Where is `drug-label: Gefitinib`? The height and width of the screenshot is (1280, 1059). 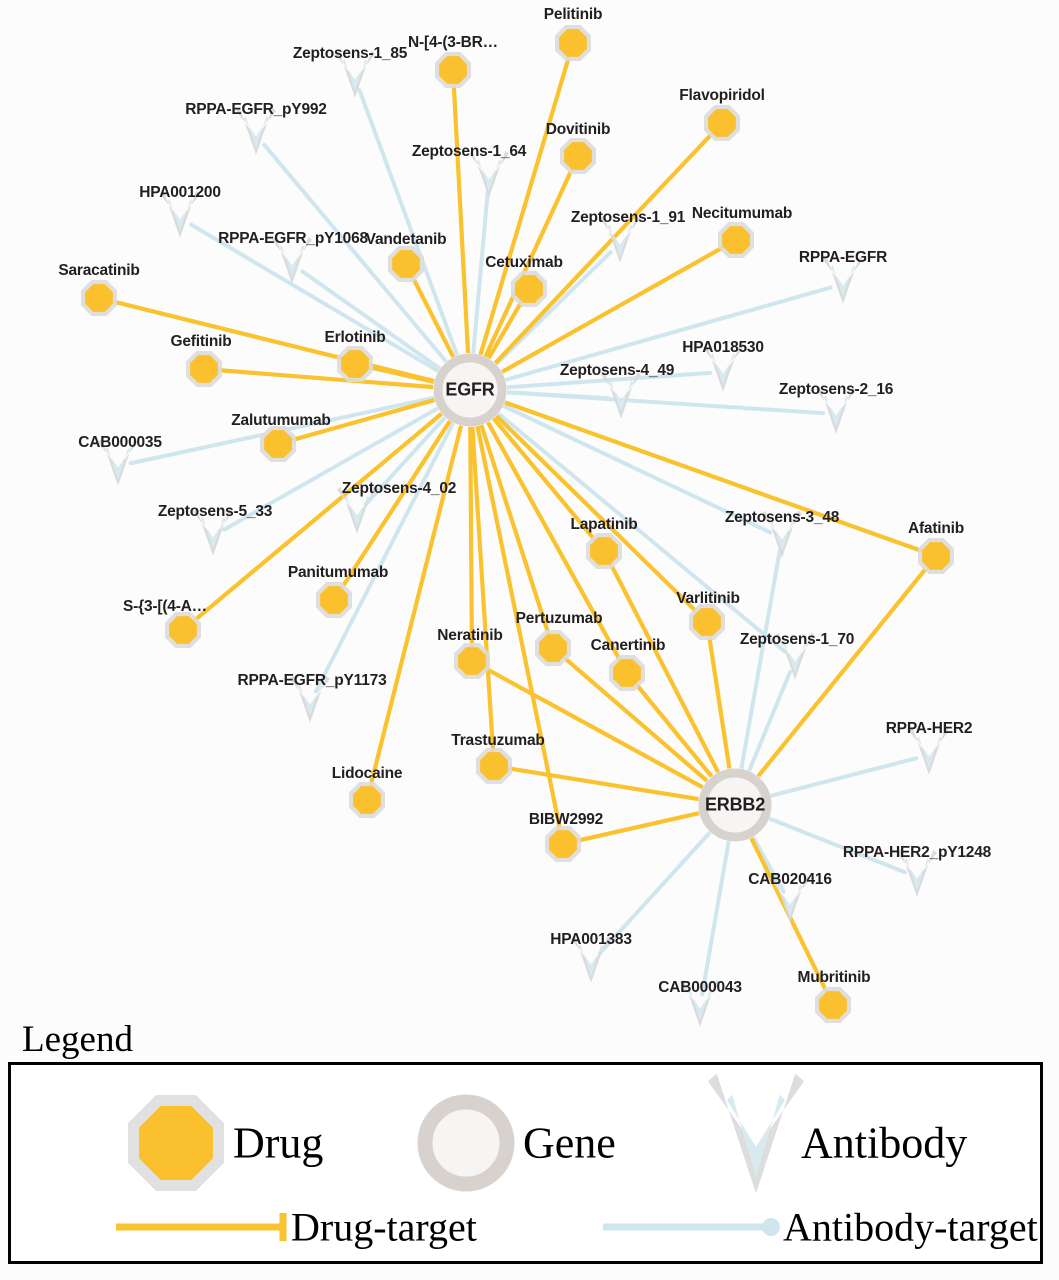
drug-label: Gefitinib is located at coordinates (201, 341).